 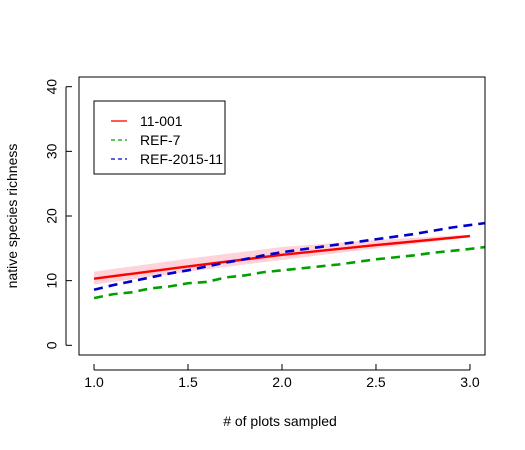 I want to click on y-tick-label: 30, so click(x=52, y=151).